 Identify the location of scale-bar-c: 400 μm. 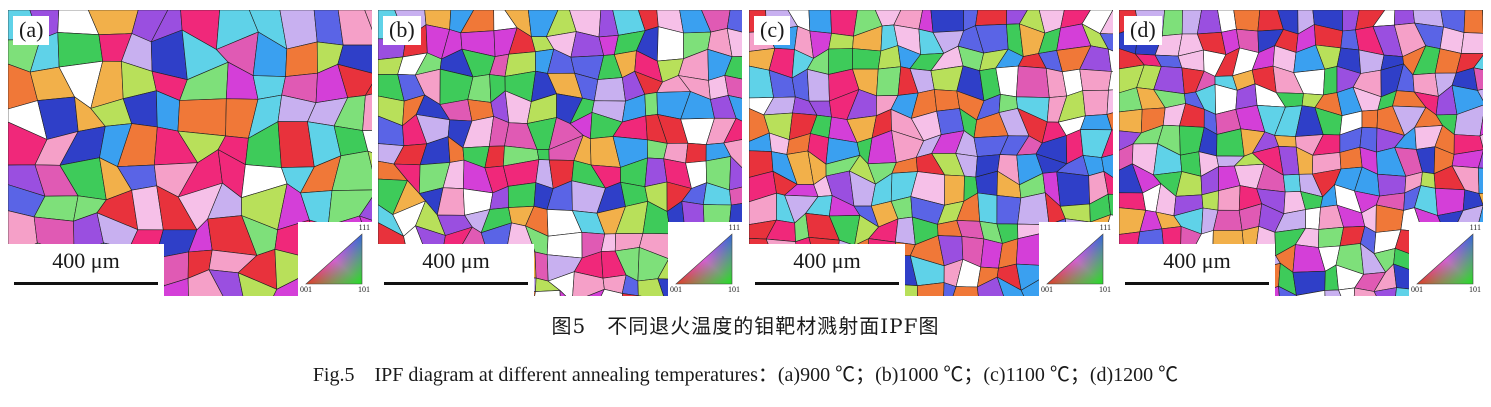
(827, 270).